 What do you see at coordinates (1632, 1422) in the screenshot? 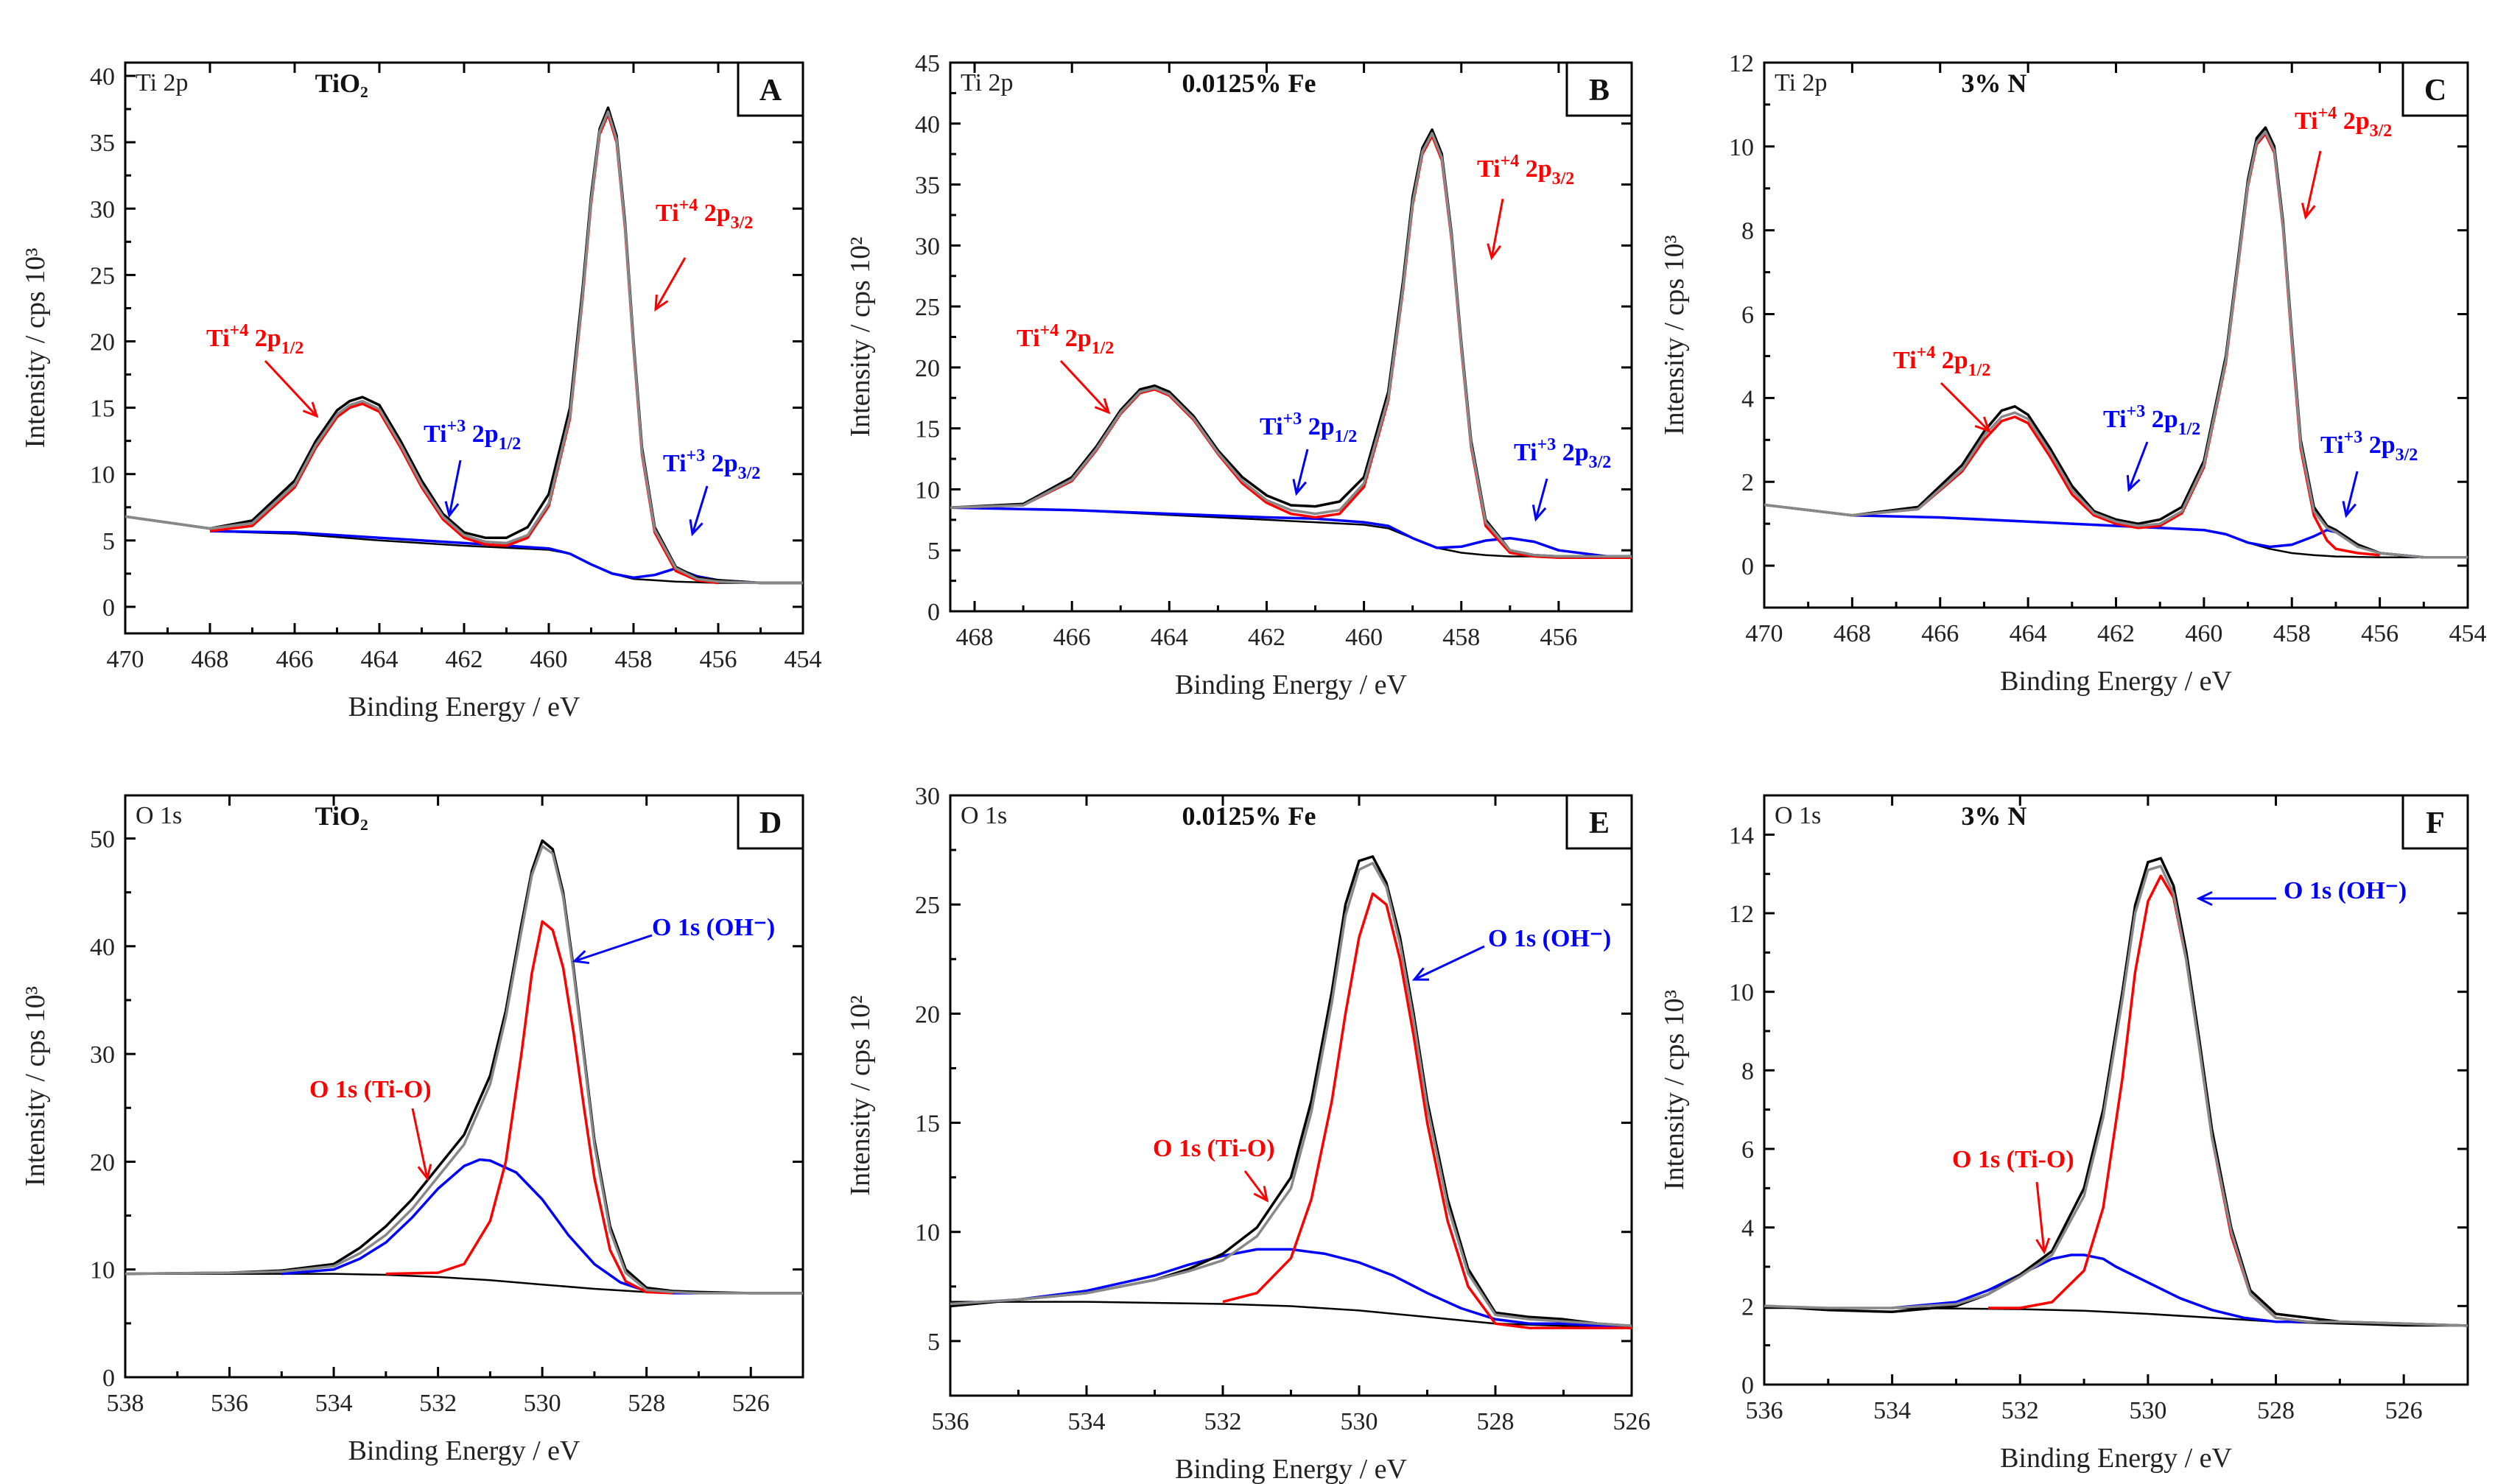
I see `x-tick-label: 526` at bounding box center [1632, 1422].